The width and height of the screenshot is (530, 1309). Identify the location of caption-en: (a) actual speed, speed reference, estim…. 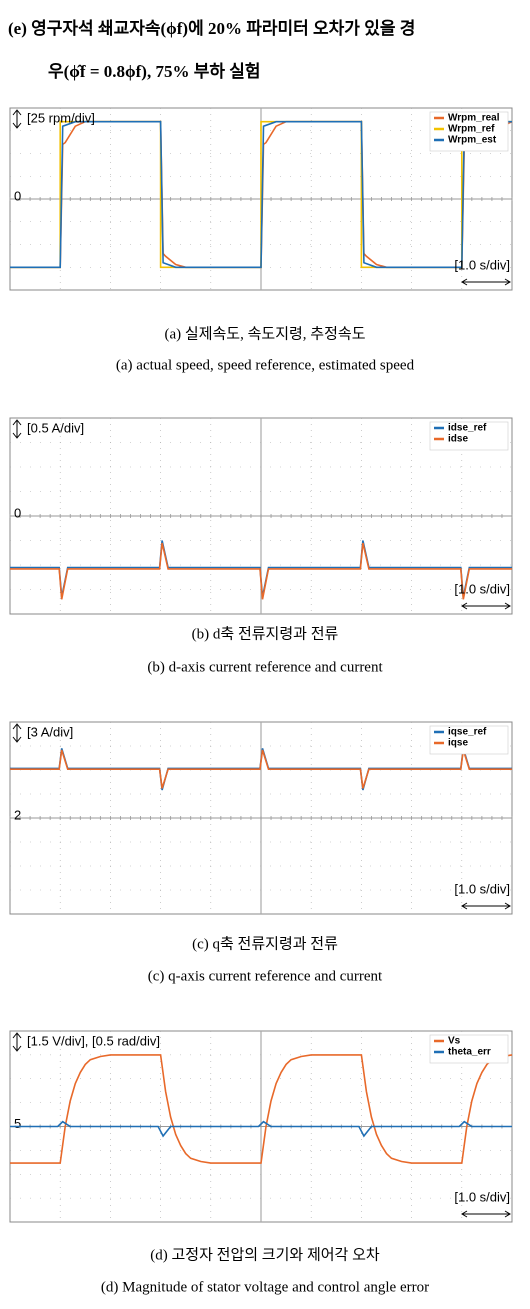
(265, 365).